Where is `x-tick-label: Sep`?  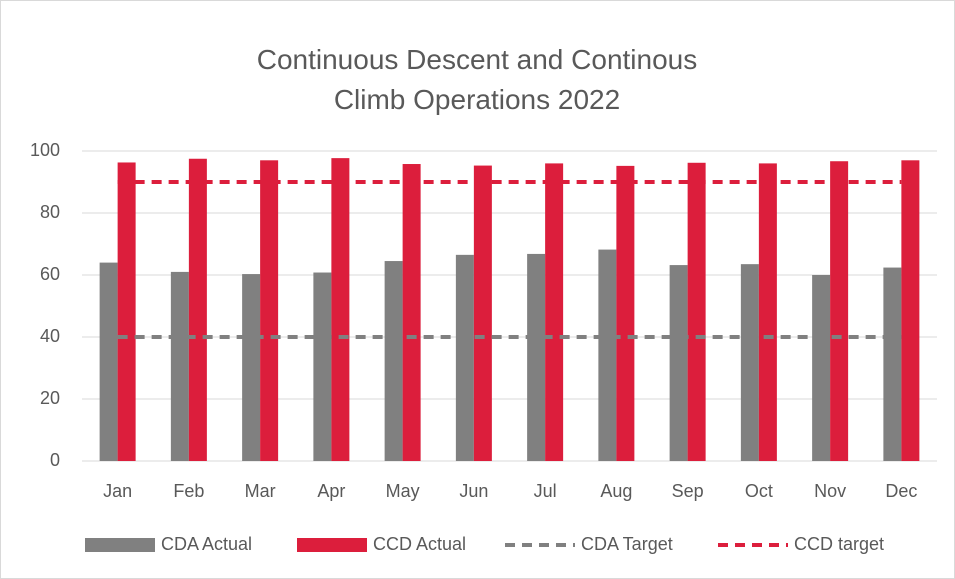
x-tick-label: Sep is located at coordinates (688, 491).